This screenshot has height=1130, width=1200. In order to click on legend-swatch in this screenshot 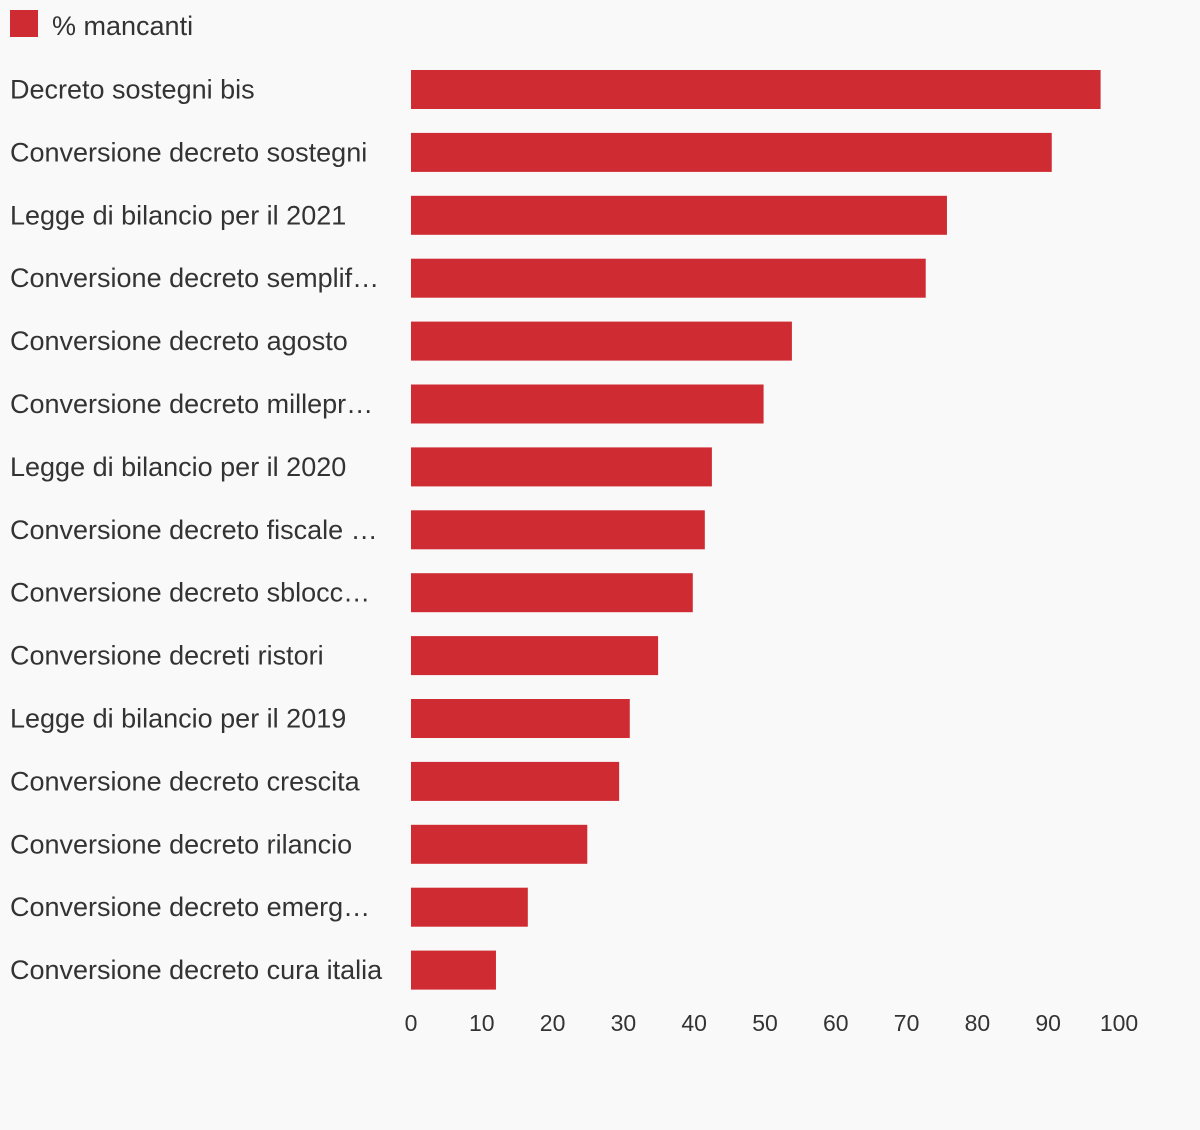, I will do `click(24, 23)`.